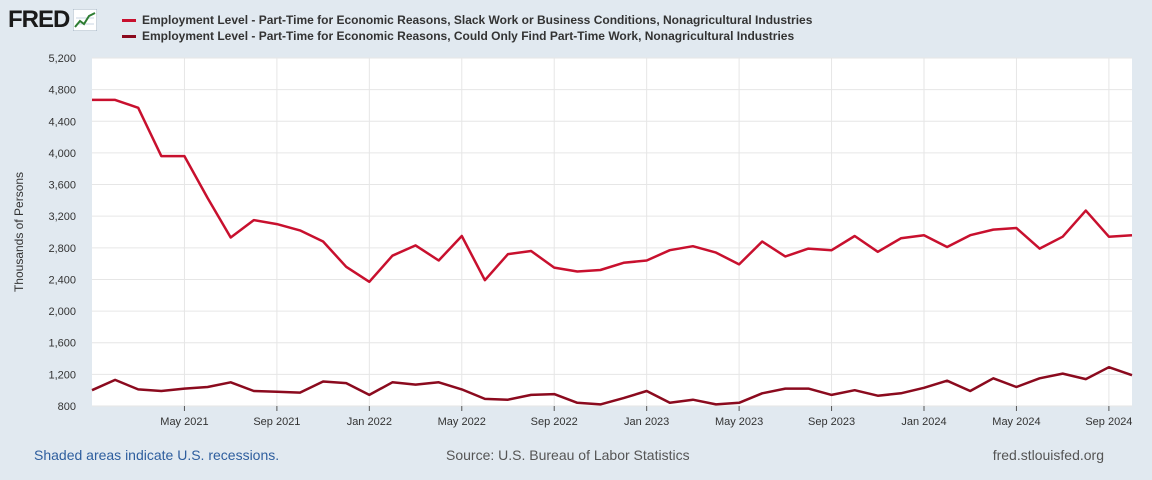 This screenshot has width=1152, height=480. What do you see at coordinates (62, 59) in the screenshot?
I see `y-tick-label: 5,200` at bounding box center [62, 59].